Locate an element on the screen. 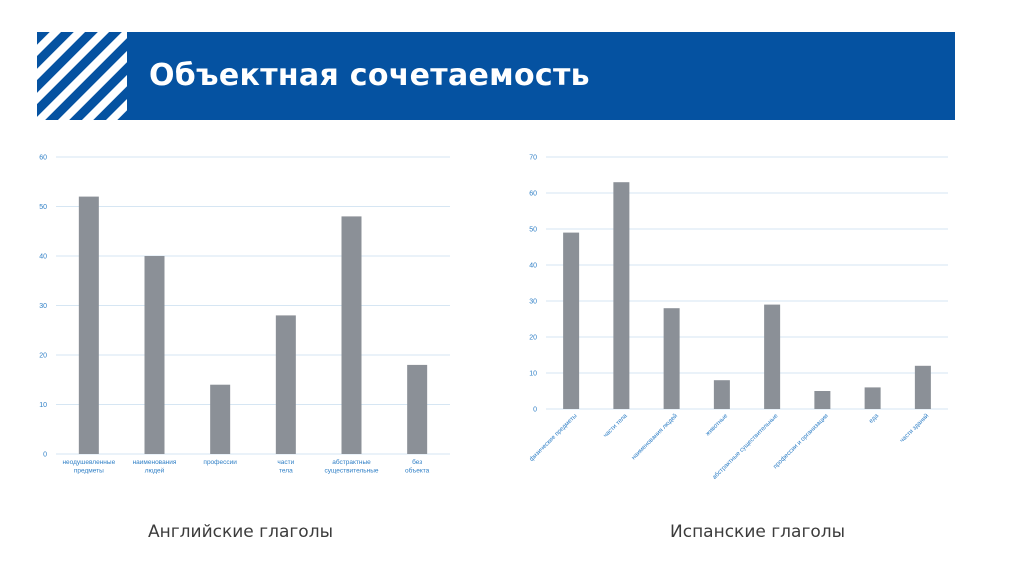  english-x-tick-label: части тела is located at coordinates (285, 467).